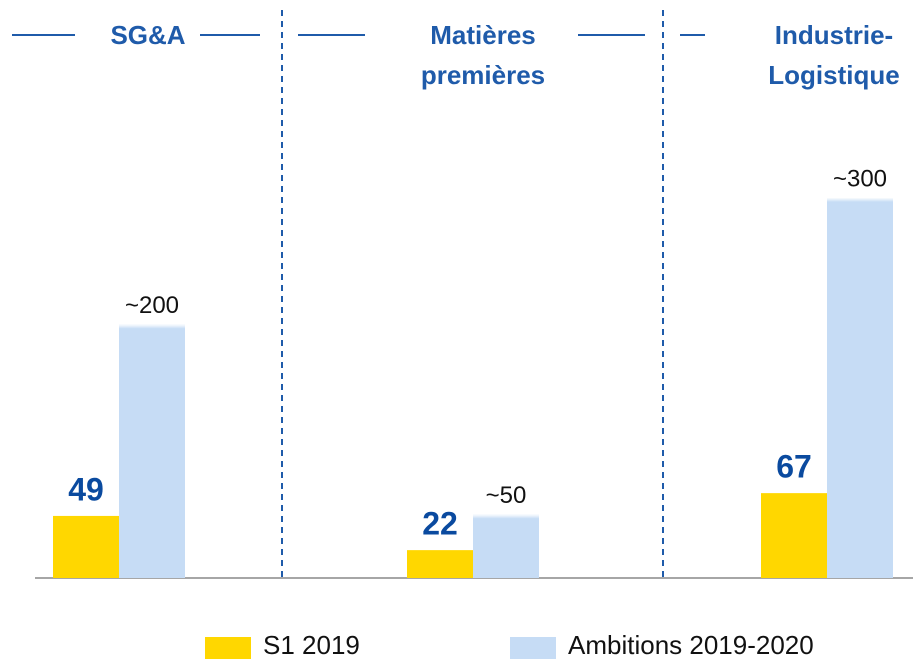 Image resolution: width=924 pixels, height=662 pixels. I want to click on value-label: ~300, so click(860, 178).